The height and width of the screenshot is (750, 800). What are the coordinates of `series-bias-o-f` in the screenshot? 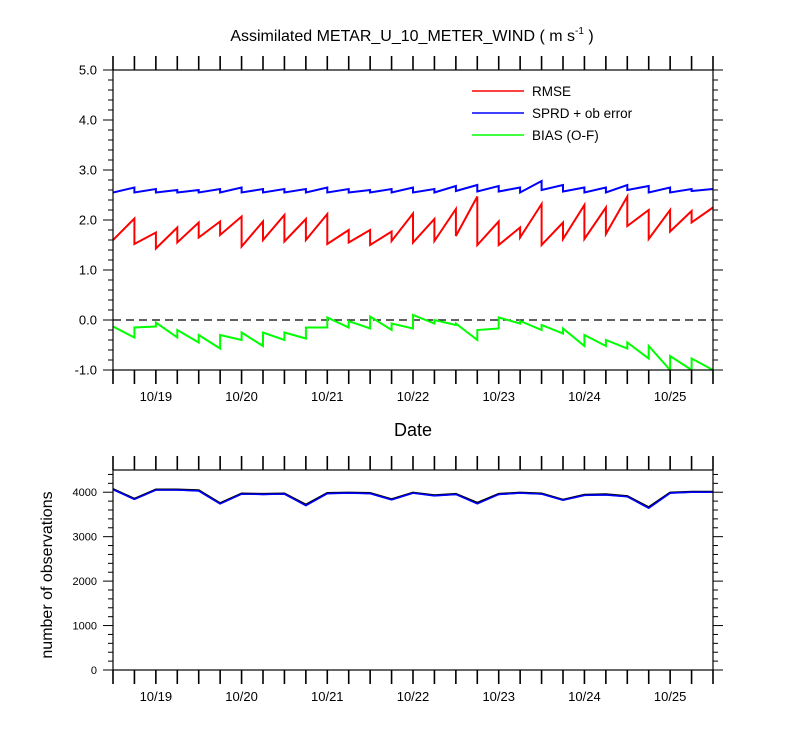 It's located at (413, 341).